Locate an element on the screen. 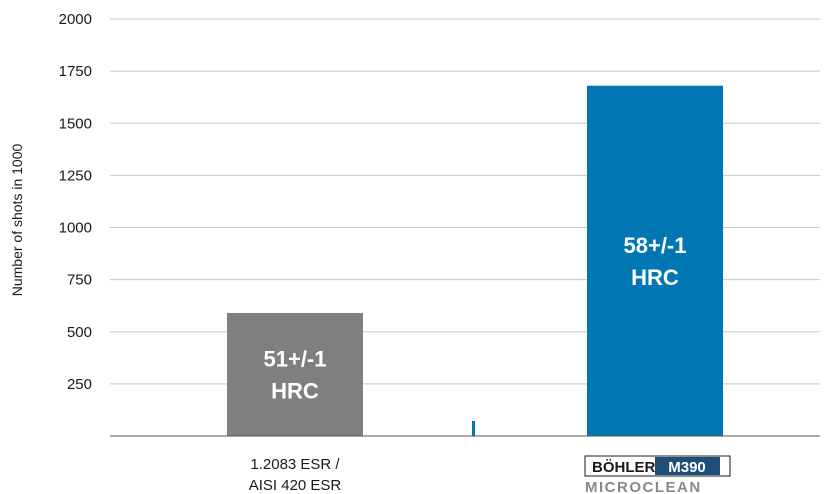 The height and width of the screenshot is (494, 833). logo-grade: M390 is located at coordinates (687, 467).